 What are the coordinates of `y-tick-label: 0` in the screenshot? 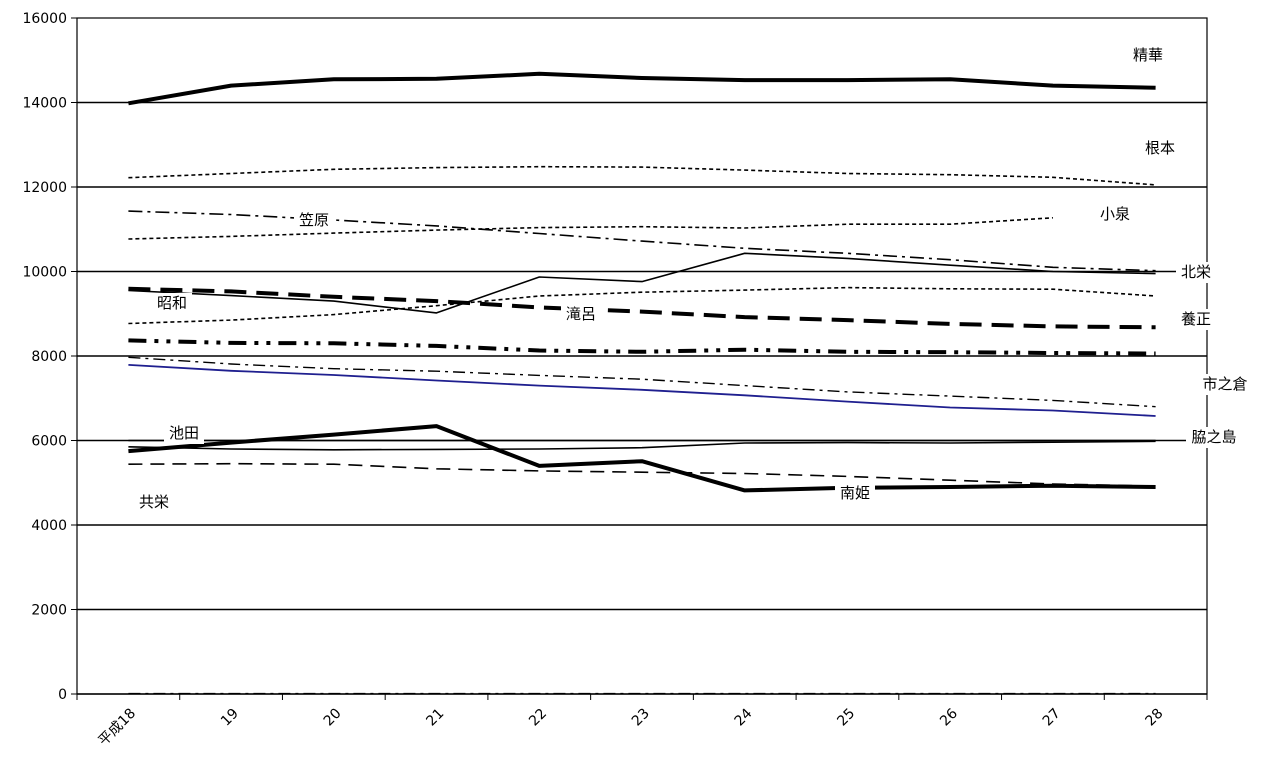 It's located at (62, 695).